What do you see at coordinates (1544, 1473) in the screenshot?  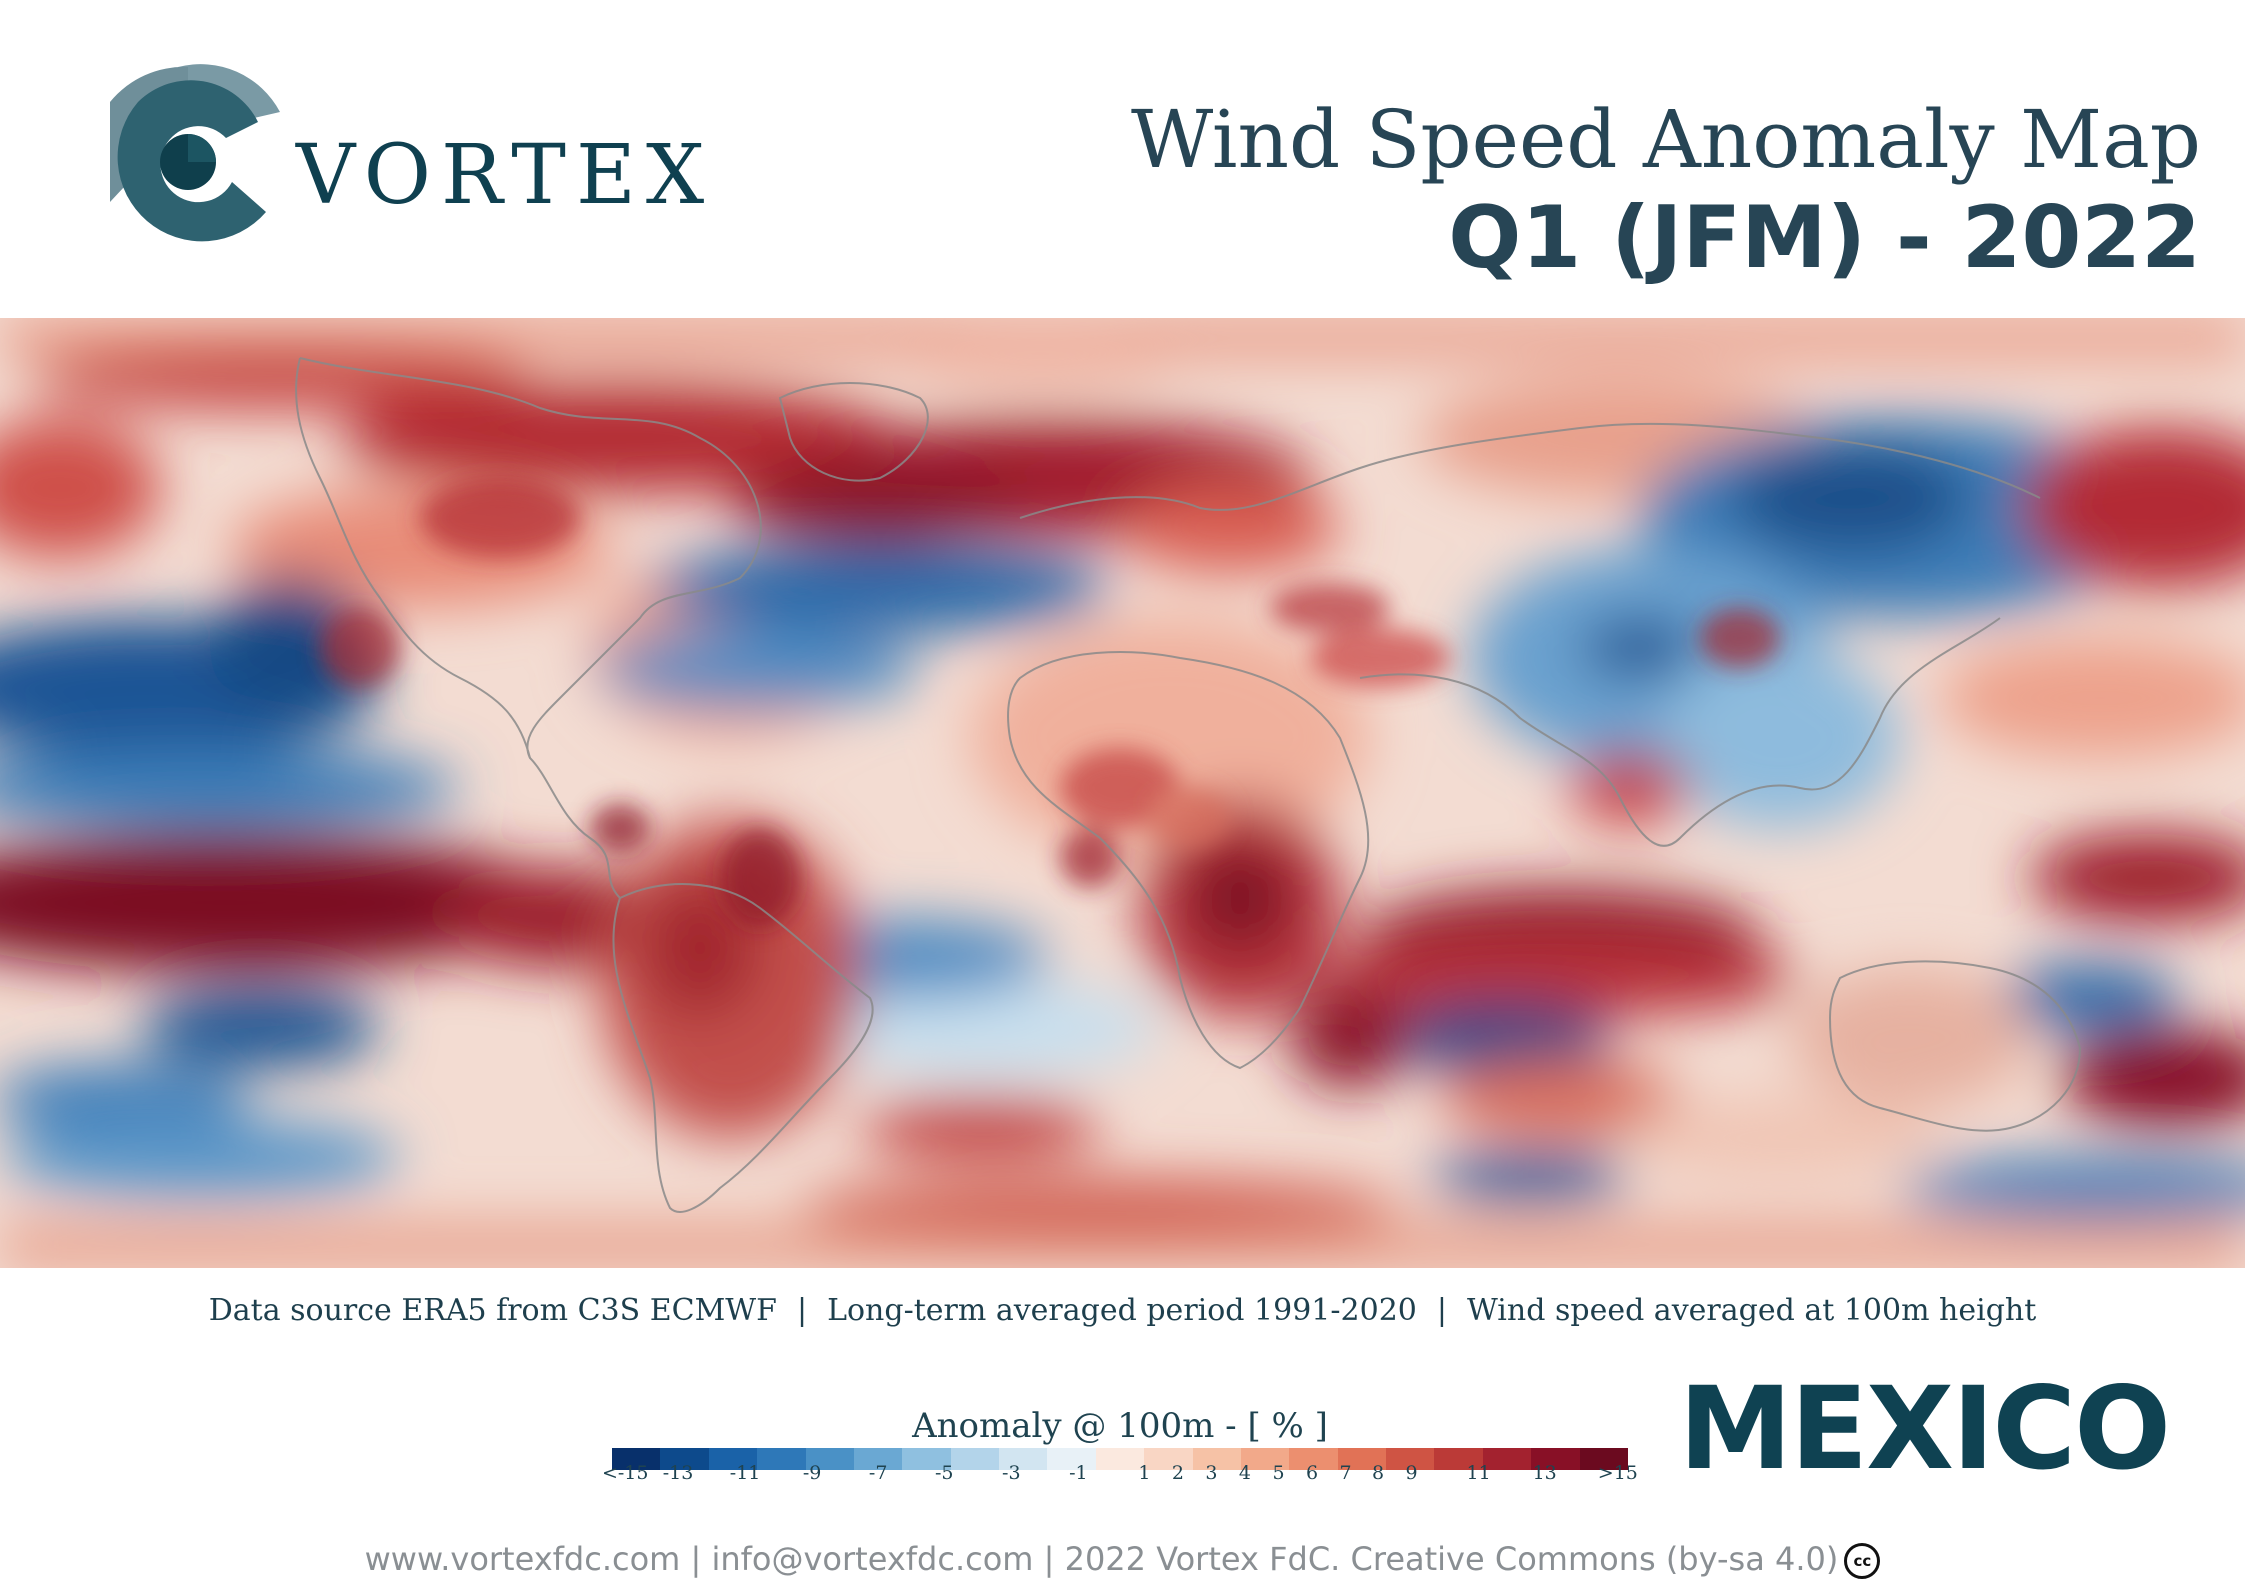 I see `colorbar-tick-label: 13` at bounding box center [1544, 1473].